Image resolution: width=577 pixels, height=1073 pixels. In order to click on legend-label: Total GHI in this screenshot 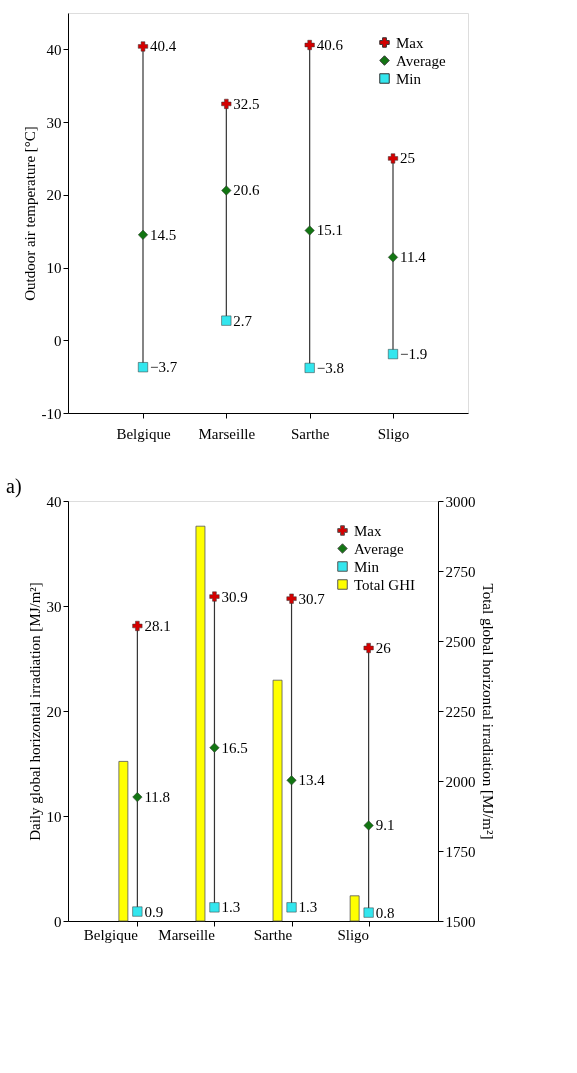, I will do `click(385, 584)`.